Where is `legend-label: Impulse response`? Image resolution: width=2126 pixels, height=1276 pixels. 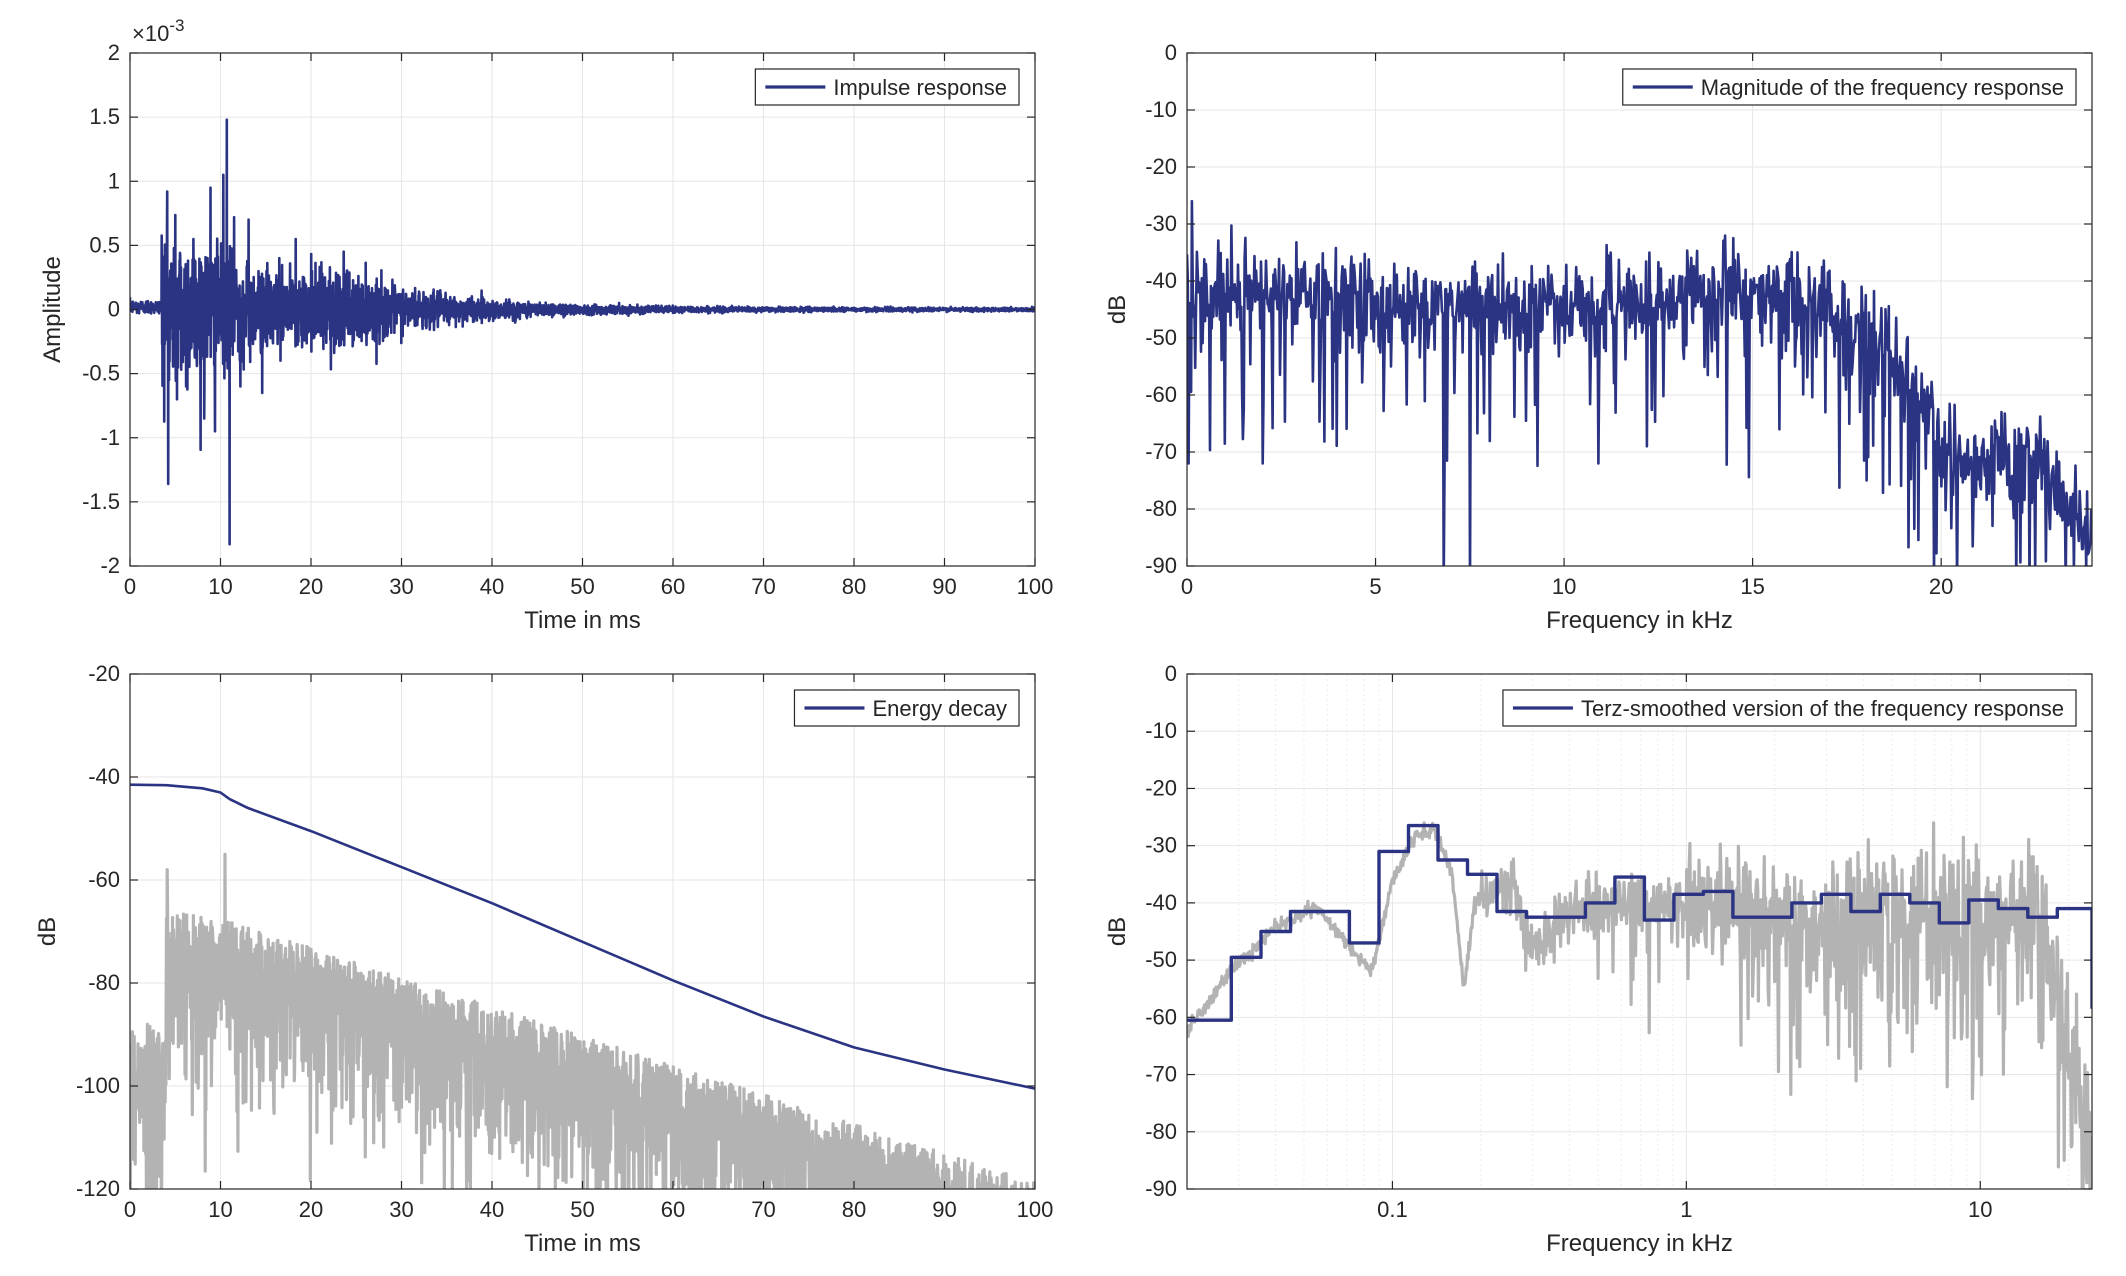
legend-label: Impulse response is located at coordinates (920, 87).